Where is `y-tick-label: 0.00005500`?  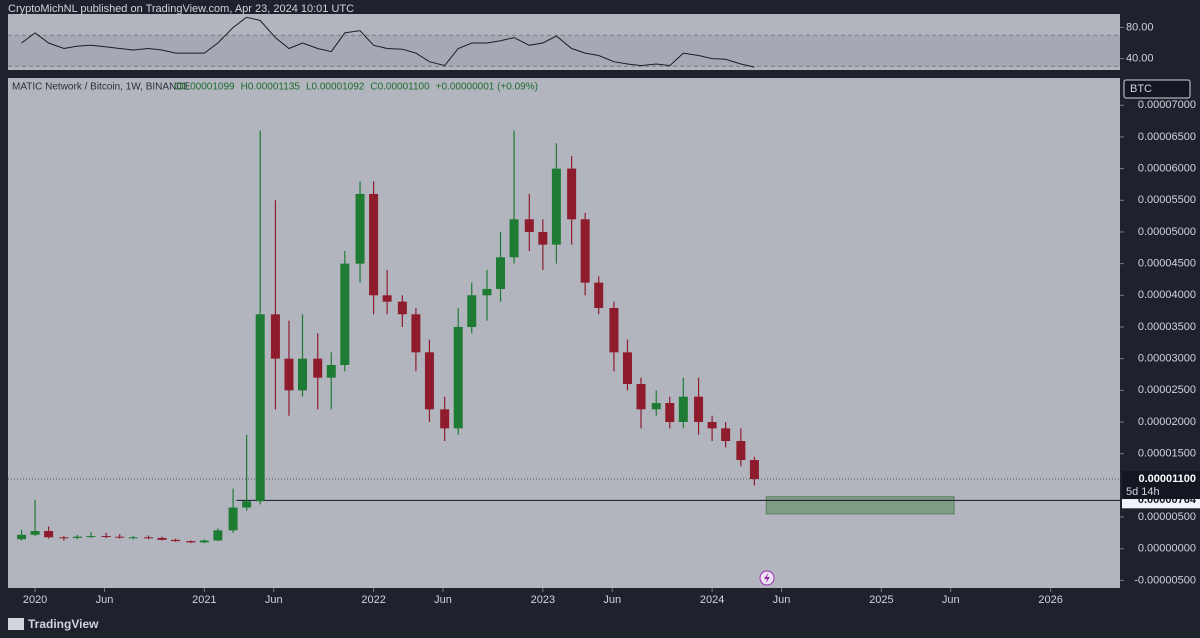 y-tick-label: 0.00005500 is located at coordinates (1167, 200).